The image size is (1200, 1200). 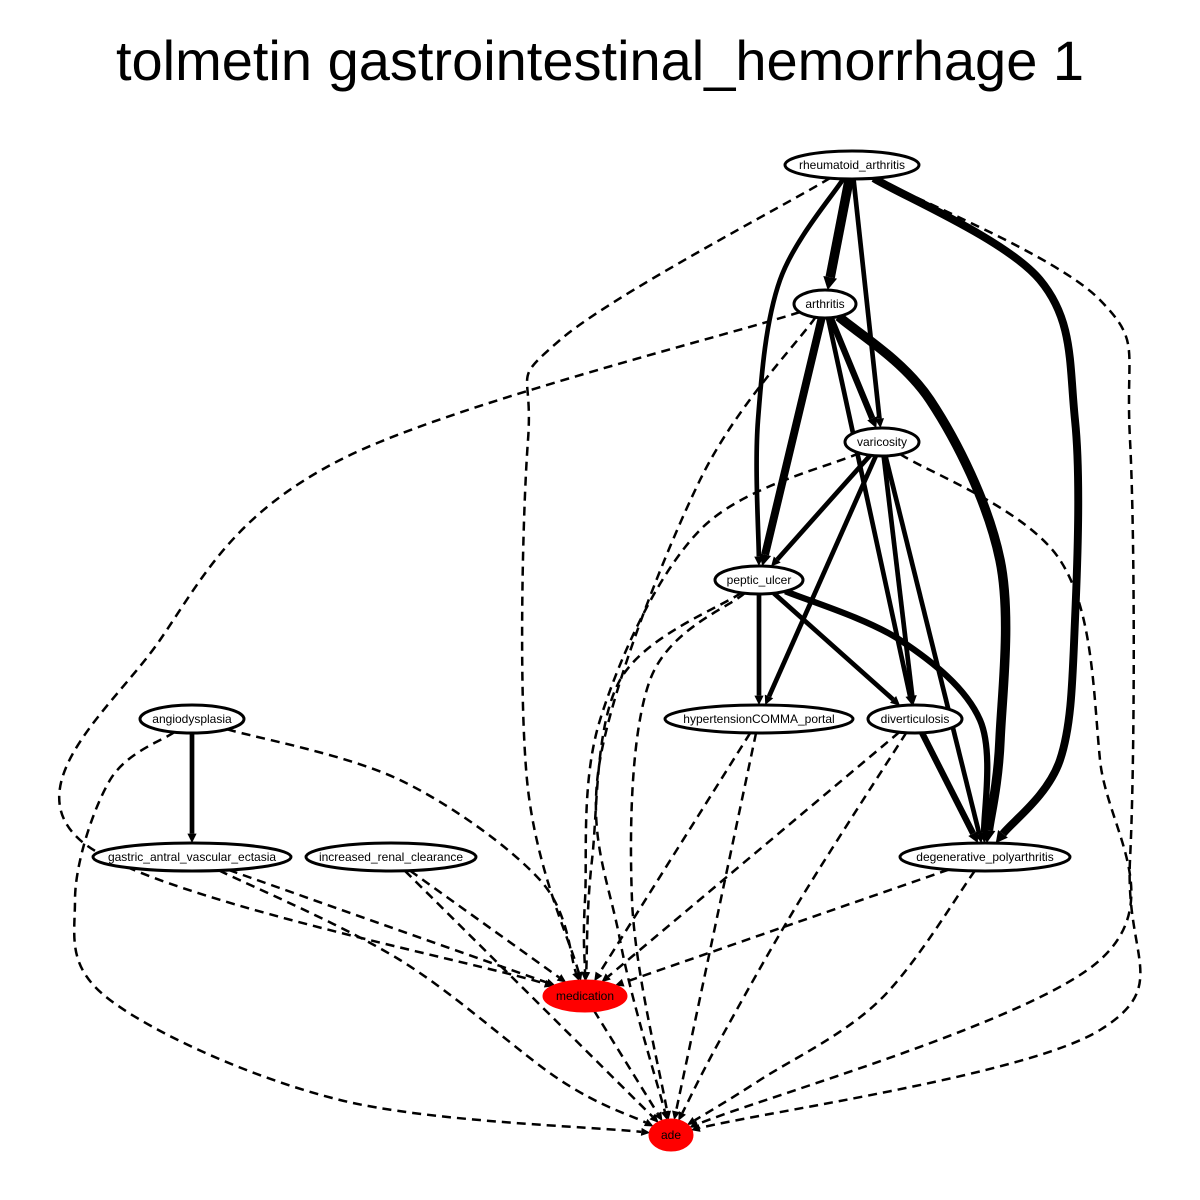 I want to click on node-label: gastric_antral_vascular_ectasia, so click(x=192, y=857).